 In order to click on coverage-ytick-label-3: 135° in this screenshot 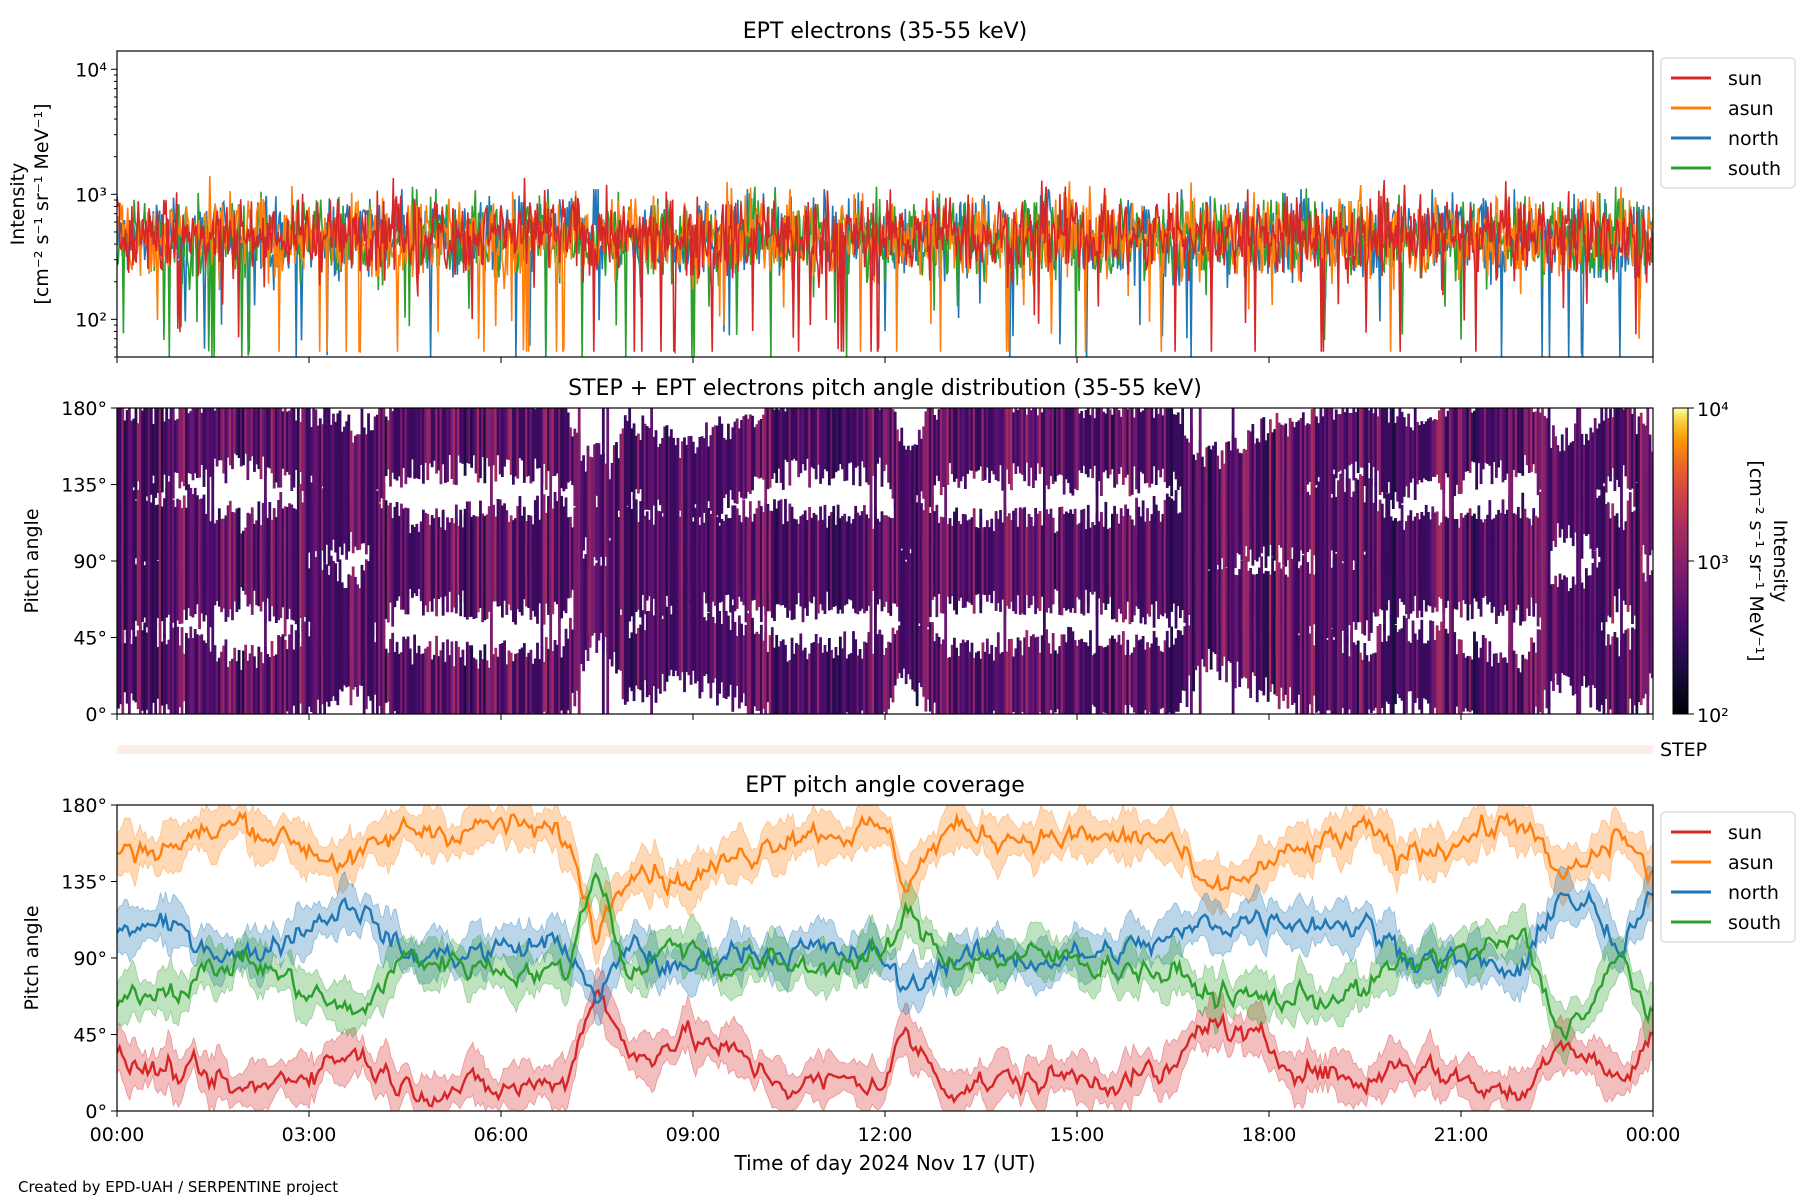, I will do `click(84, 883)`.